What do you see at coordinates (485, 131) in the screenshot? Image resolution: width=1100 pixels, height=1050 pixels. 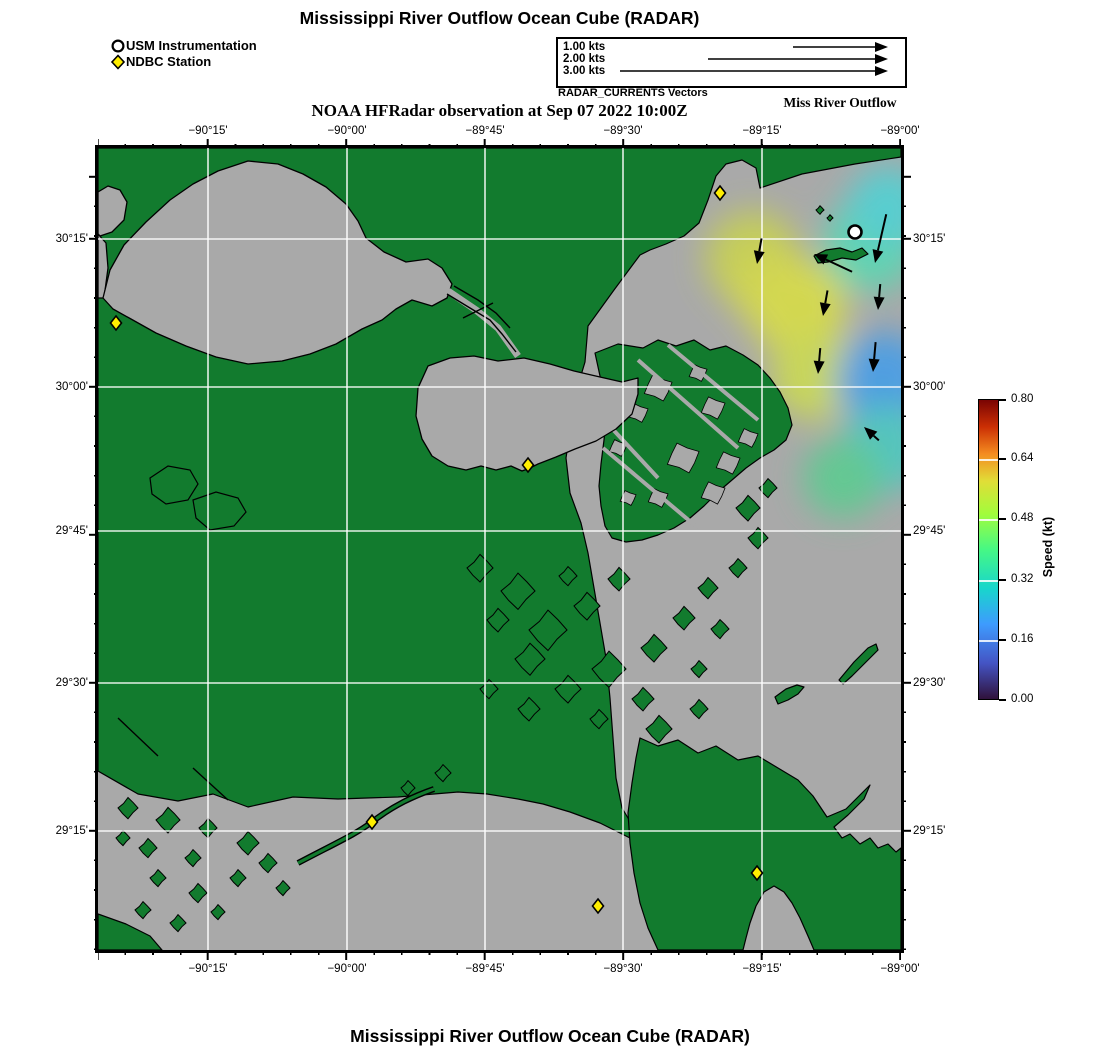 I see `x-tick-top-3: −89°45'` at bounding box center [485, 131].